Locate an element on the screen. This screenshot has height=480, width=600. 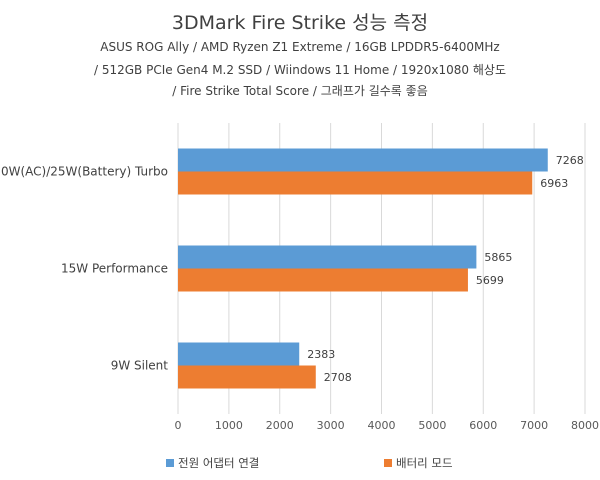
chart-subtitle-line-3: / Fire Strike Total Score / 그래프가 길수록 좋음 is located at coordinates (300, 91).